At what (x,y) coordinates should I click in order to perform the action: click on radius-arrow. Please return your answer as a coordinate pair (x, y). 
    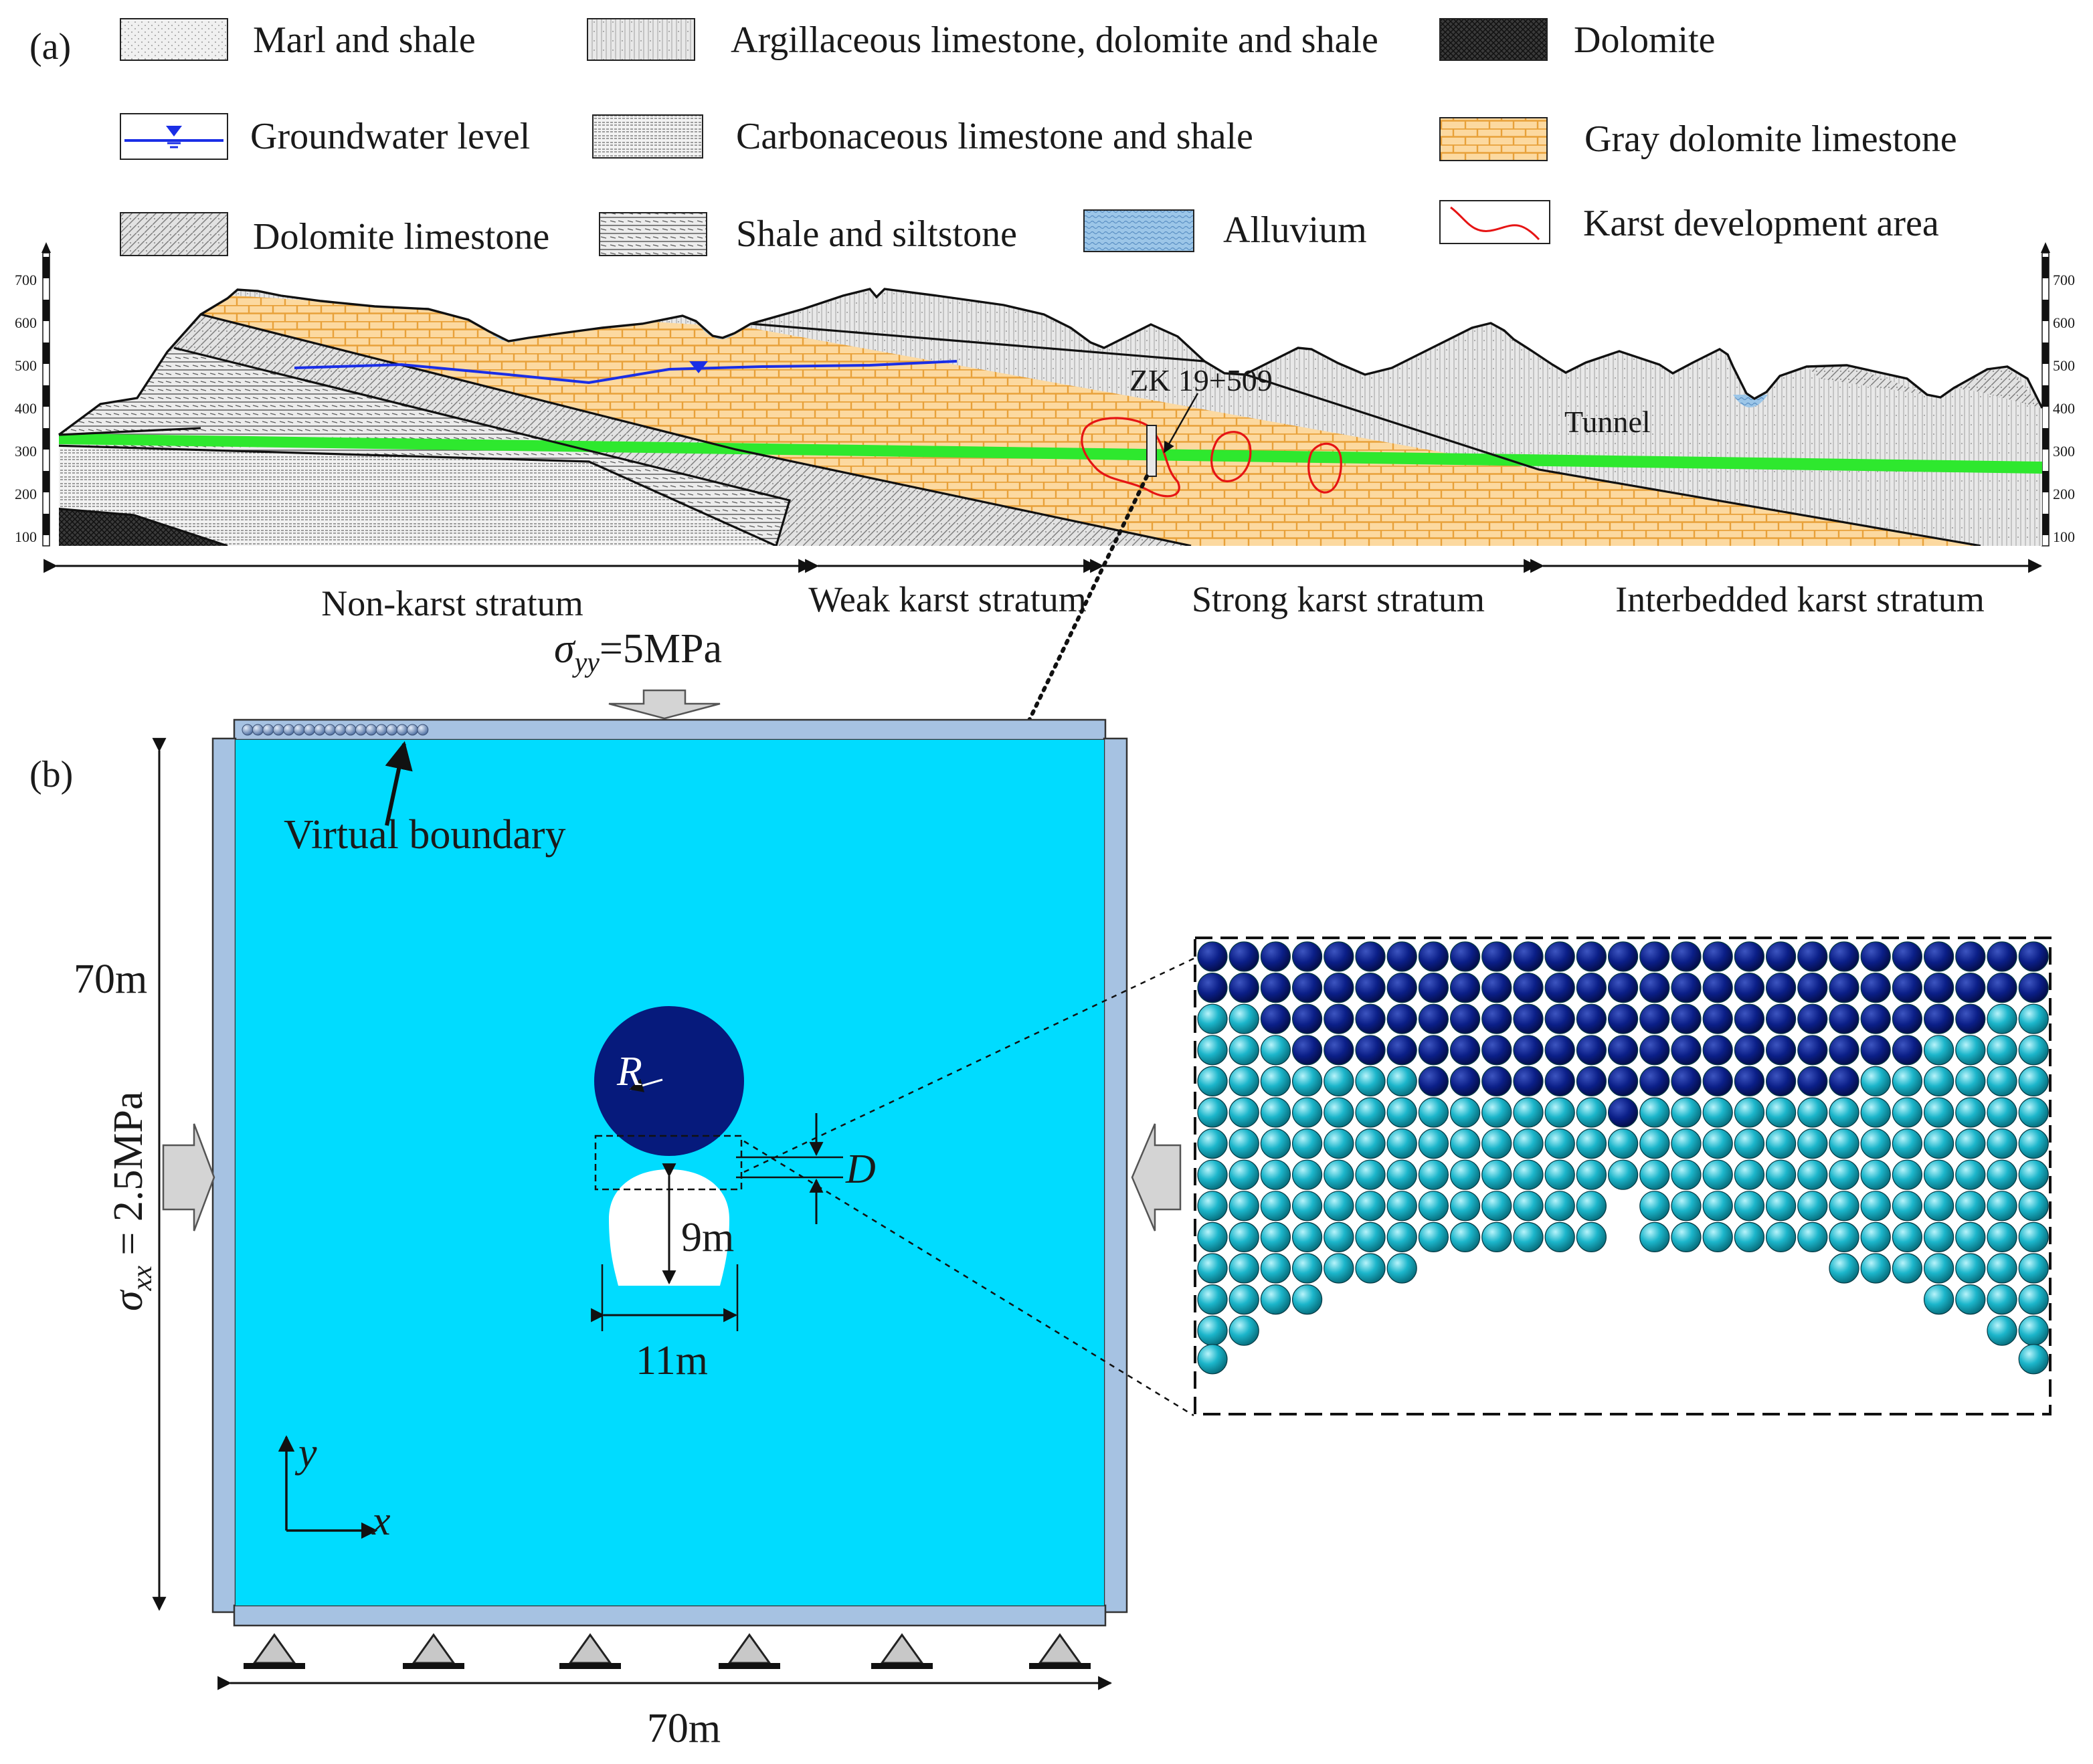
    Looking at the image, I should click on (645, 1085).